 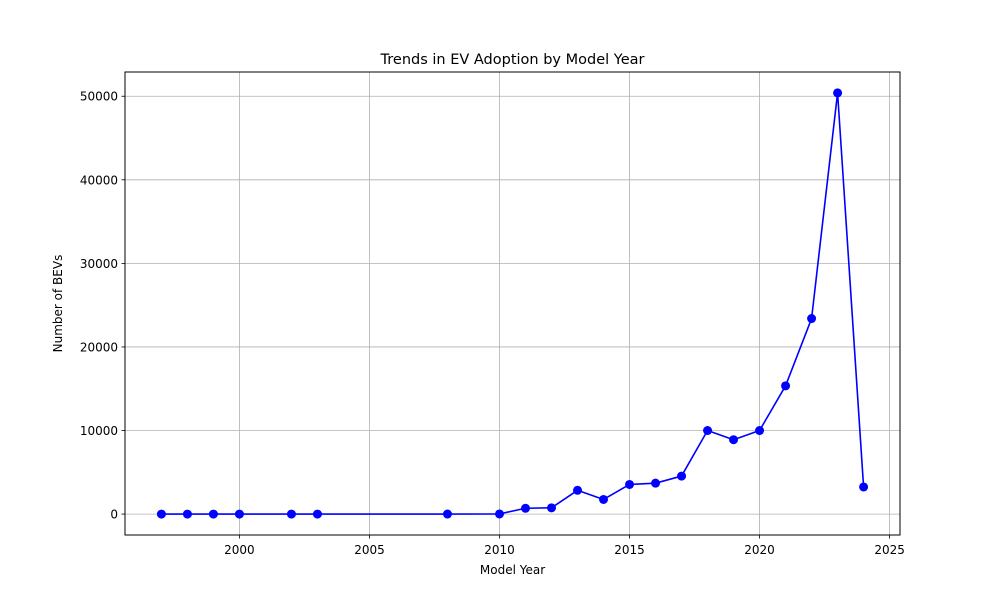 What do you see at coordinates (99, 431) in the screenshot?
I see `y-tick-label: 10000` at bounding box center [99, 431].